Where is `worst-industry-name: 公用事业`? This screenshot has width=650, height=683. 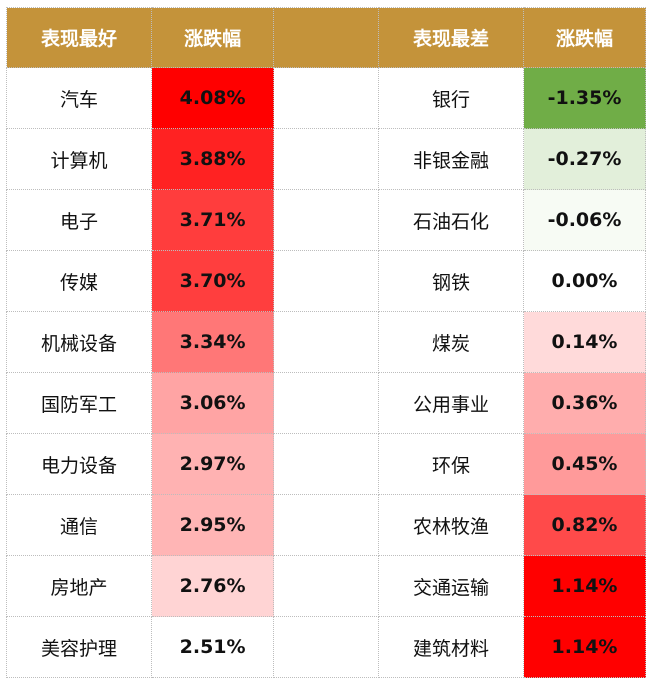 worst-industry-name: 公用事业 is located at coordinates (451, 403).